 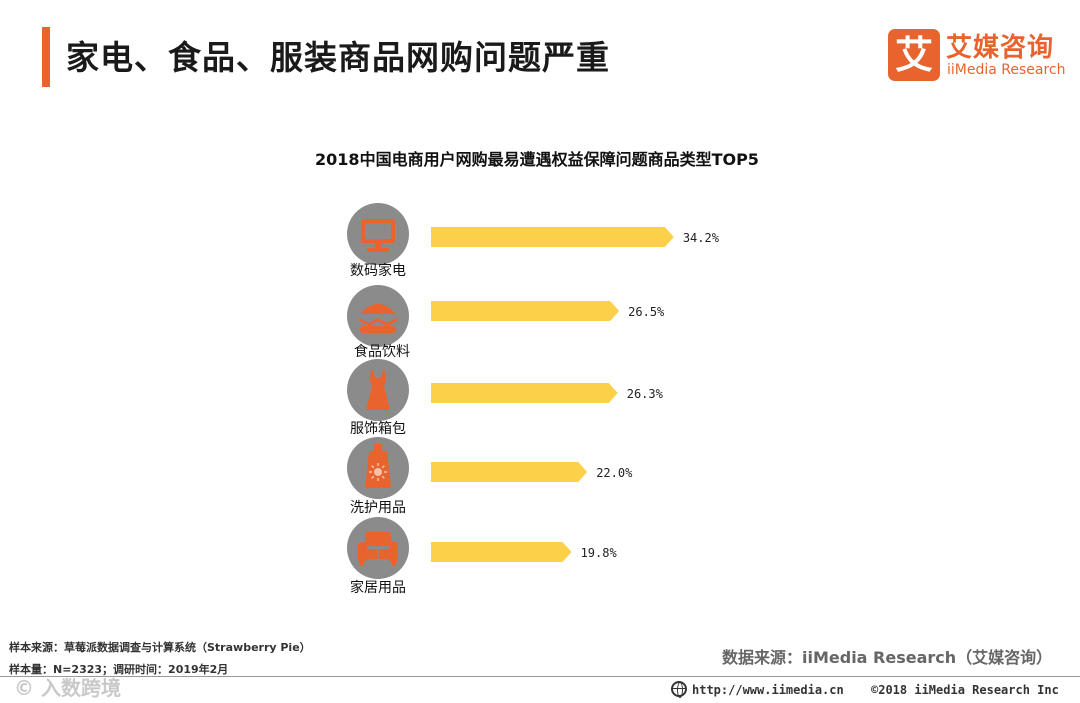 I want to click on website-link: http://www.iimedia.cn, so click(x=768, y=690).